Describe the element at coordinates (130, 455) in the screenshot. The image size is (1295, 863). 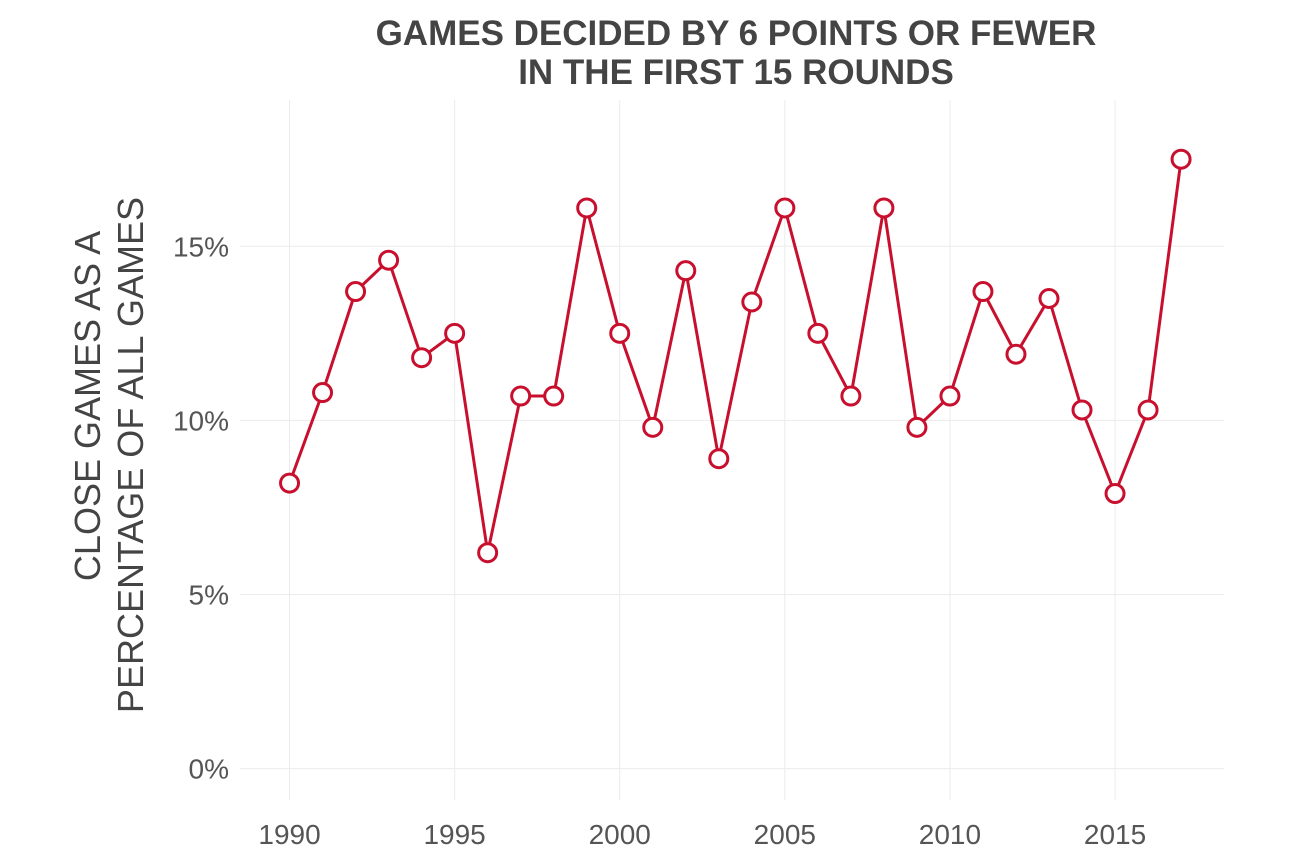
I see `y-axis-label-line-2: PERCENTAGE OF ALL GAMES` at that location.